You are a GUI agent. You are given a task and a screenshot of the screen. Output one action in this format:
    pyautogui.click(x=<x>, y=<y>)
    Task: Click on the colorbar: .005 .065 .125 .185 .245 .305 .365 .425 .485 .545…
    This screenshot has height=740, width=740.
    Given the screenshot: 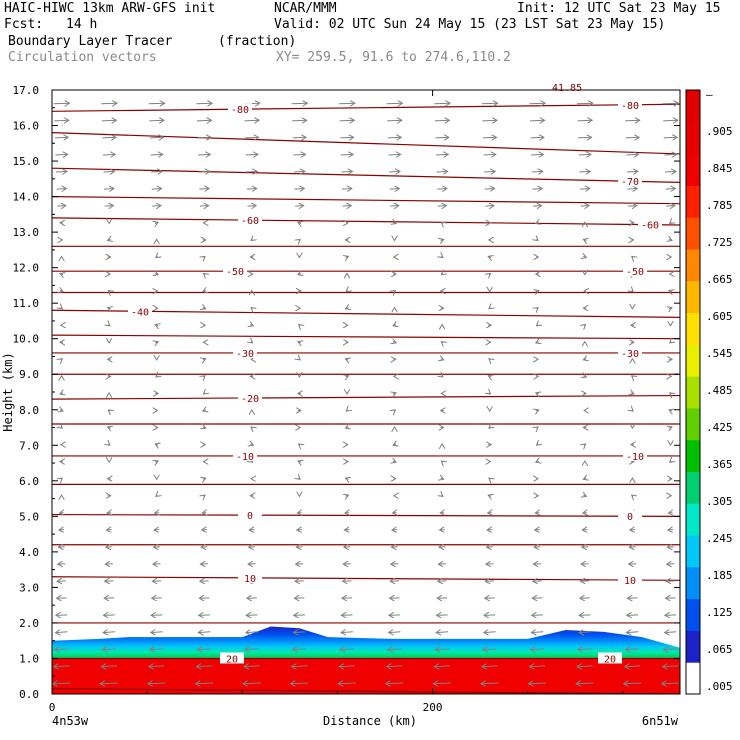 What is the action you would take?
    pyautogui.click(x=709, y=391)
    